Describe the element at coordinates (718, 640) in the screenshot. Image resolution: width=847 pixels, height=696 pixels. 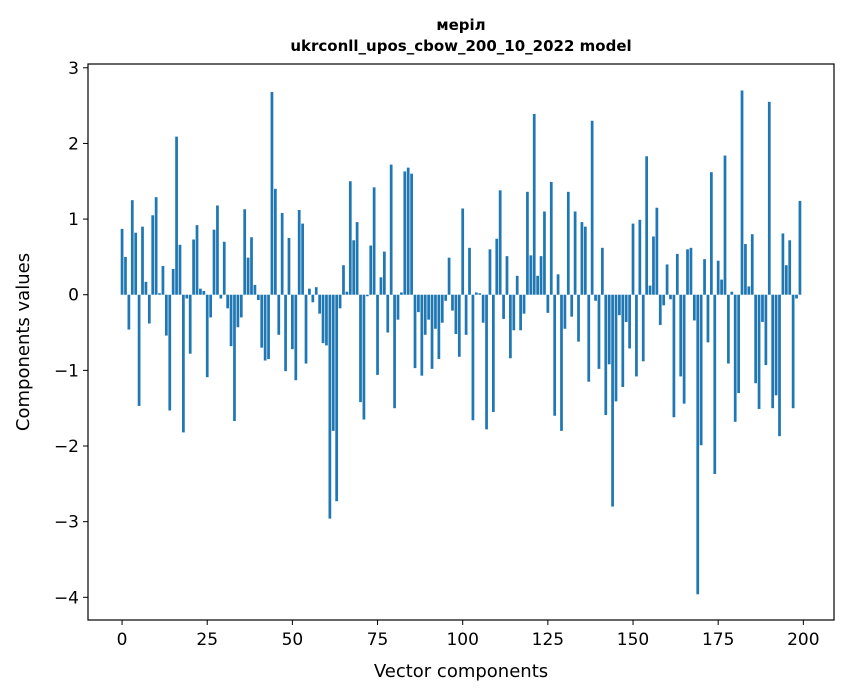
I see `x-tick-label: 175` at that location.